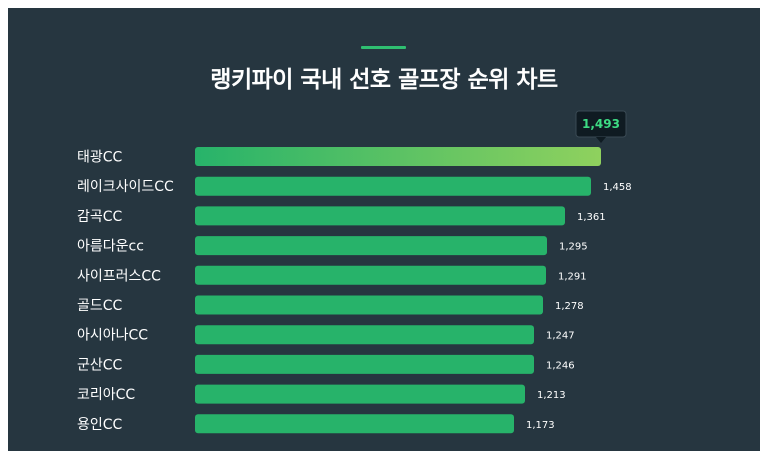 This screenshot has height=461, width=768. Describe the element at coordinates (100, 425) in the screenshot. I see `category-label: 용인CC` at that location.